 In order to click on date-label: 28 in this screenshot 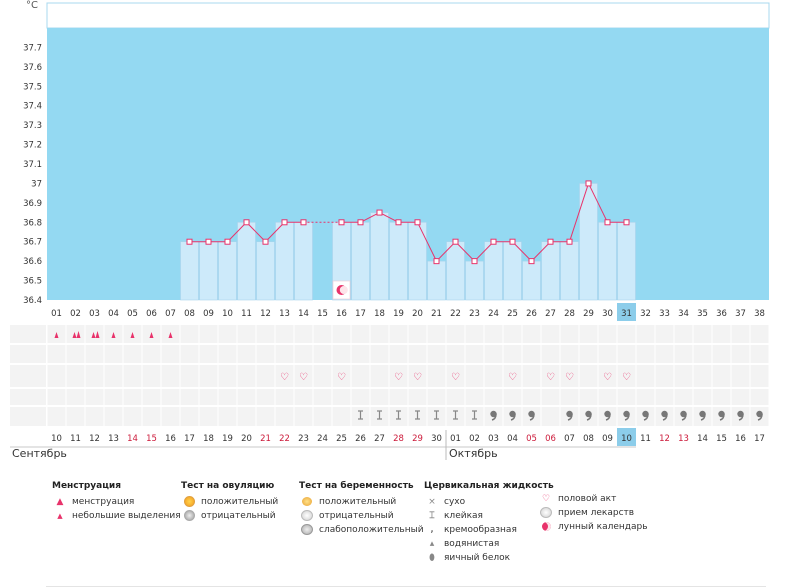, I will do `click(398, 439)`.